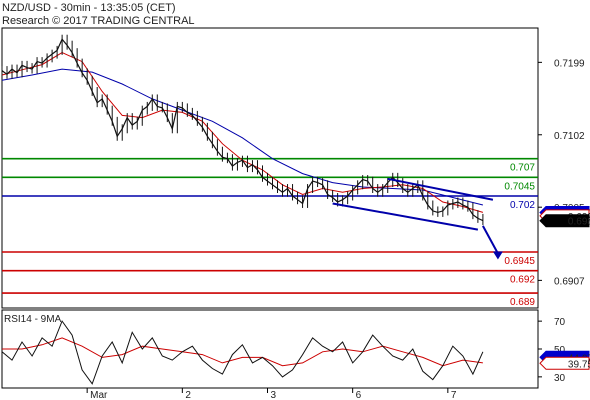 The height and width of the screenshot is (400, 590). What do you see at coordinates (273, 395) in the screenshot?
I see `x-axis-label: 3` at bounding box center [273, 395].